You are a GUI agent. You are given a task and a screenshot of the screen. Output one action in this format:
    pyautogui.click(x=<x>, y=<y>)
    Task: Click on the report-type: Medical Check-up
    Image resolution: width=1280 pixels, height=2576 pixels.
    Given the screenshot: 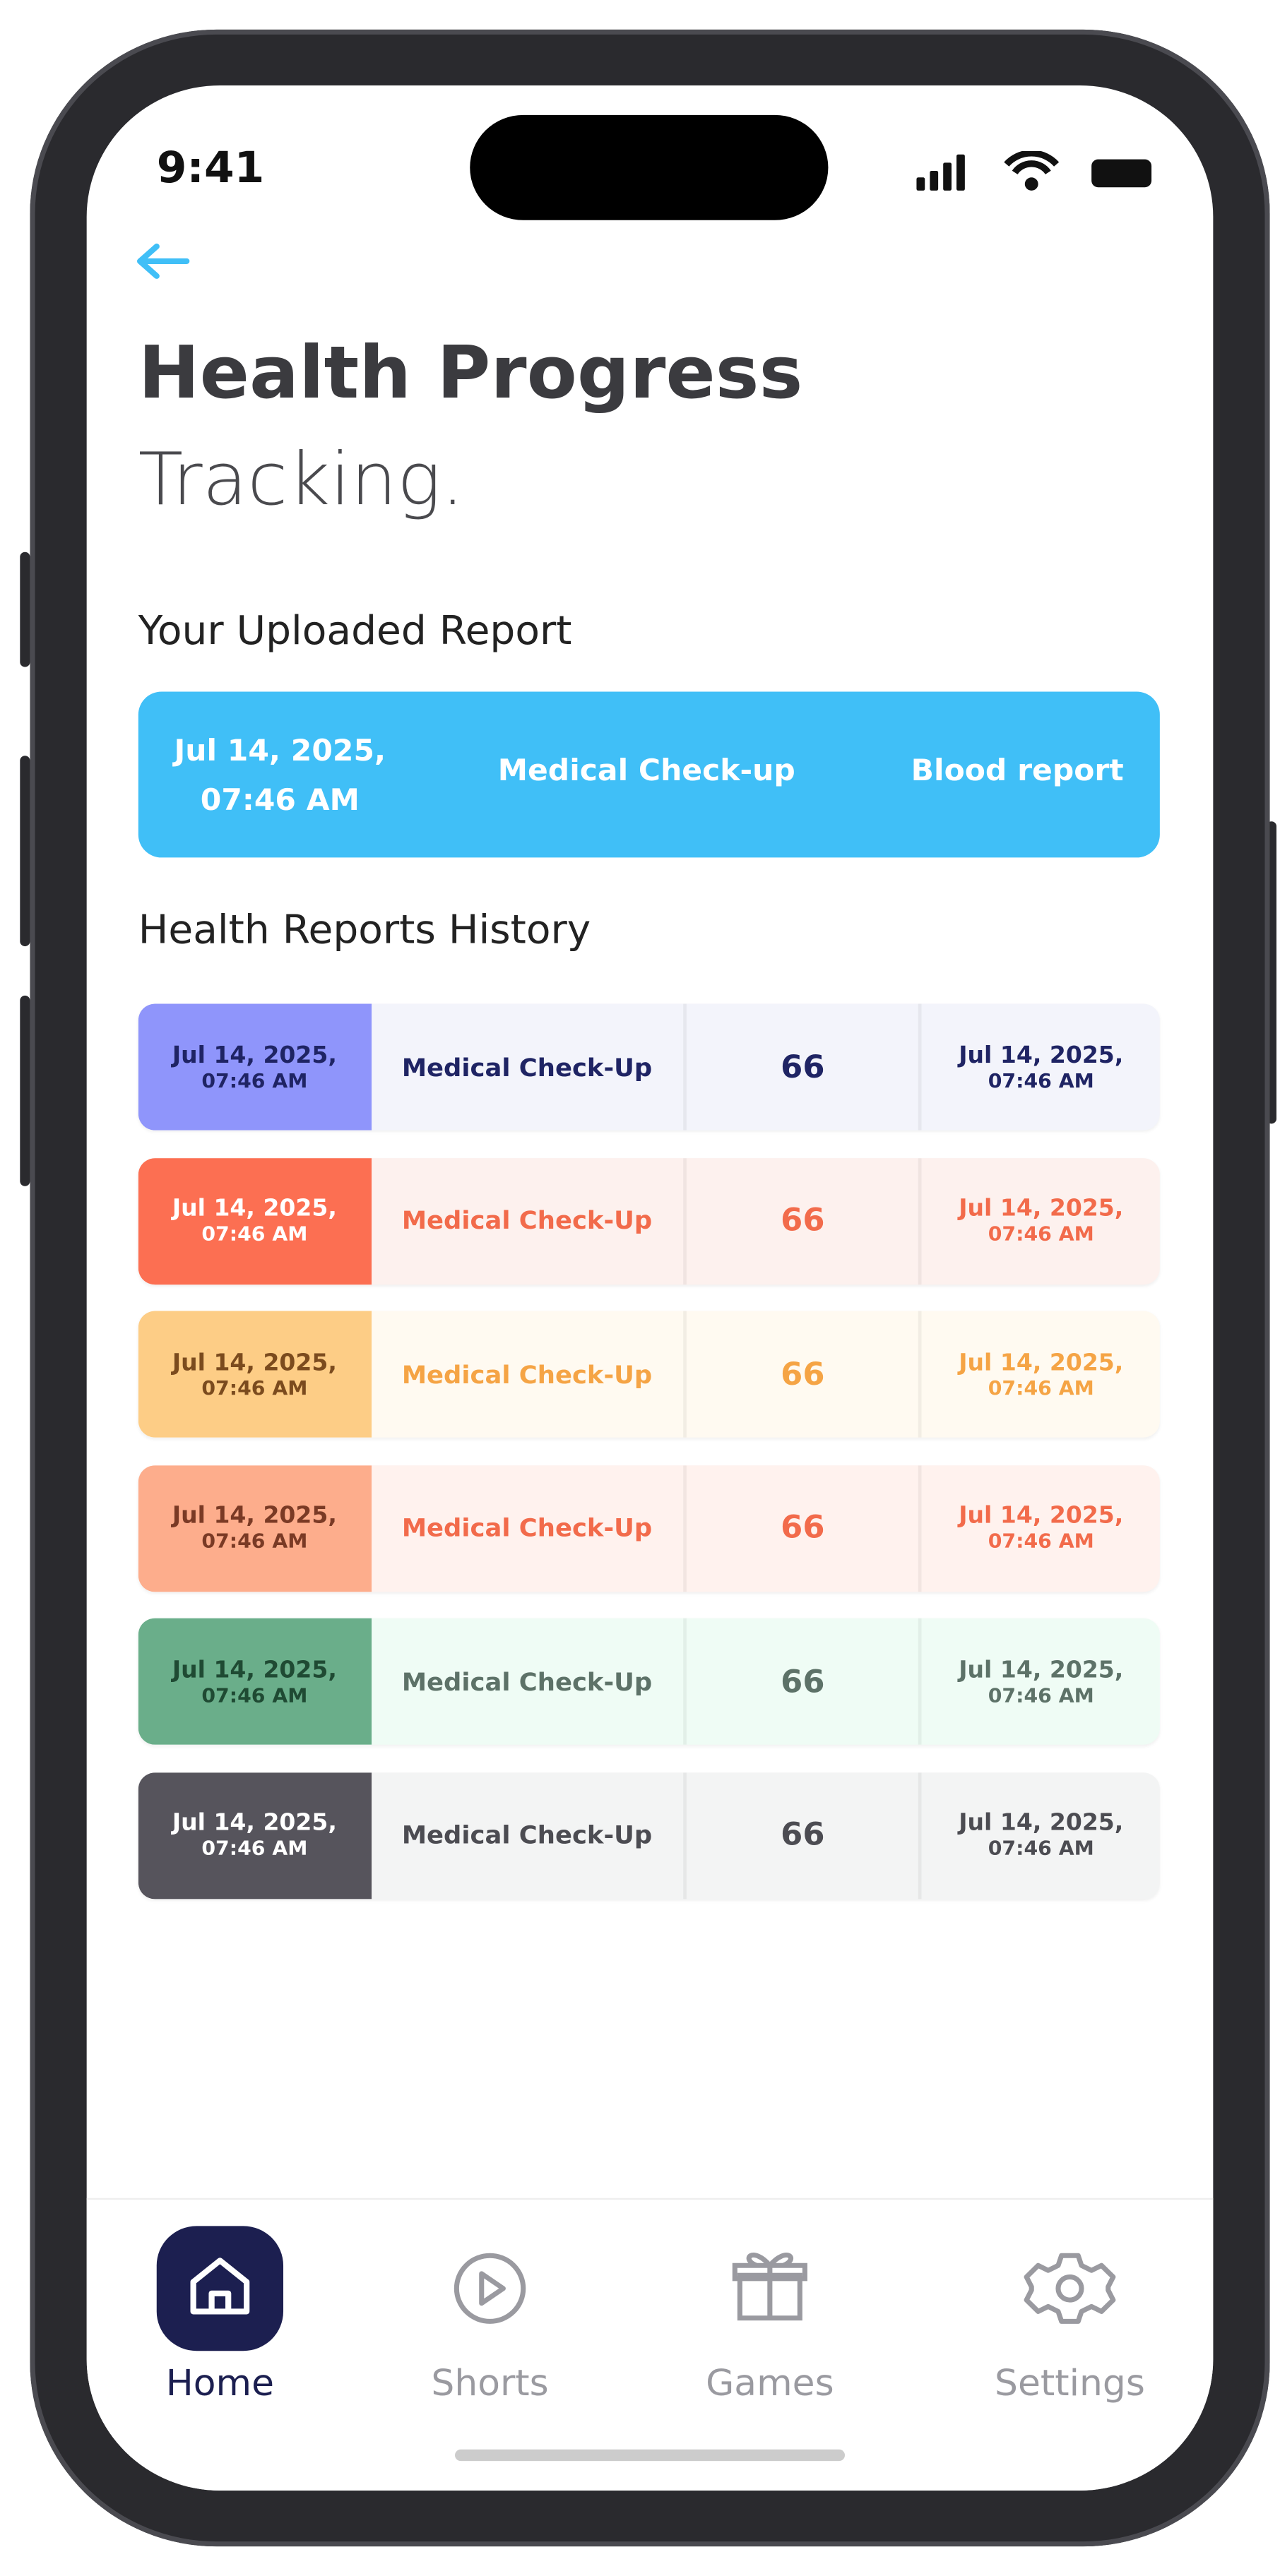 What is the action you would take?
    pyautogui.click(x=646, y=771)
    